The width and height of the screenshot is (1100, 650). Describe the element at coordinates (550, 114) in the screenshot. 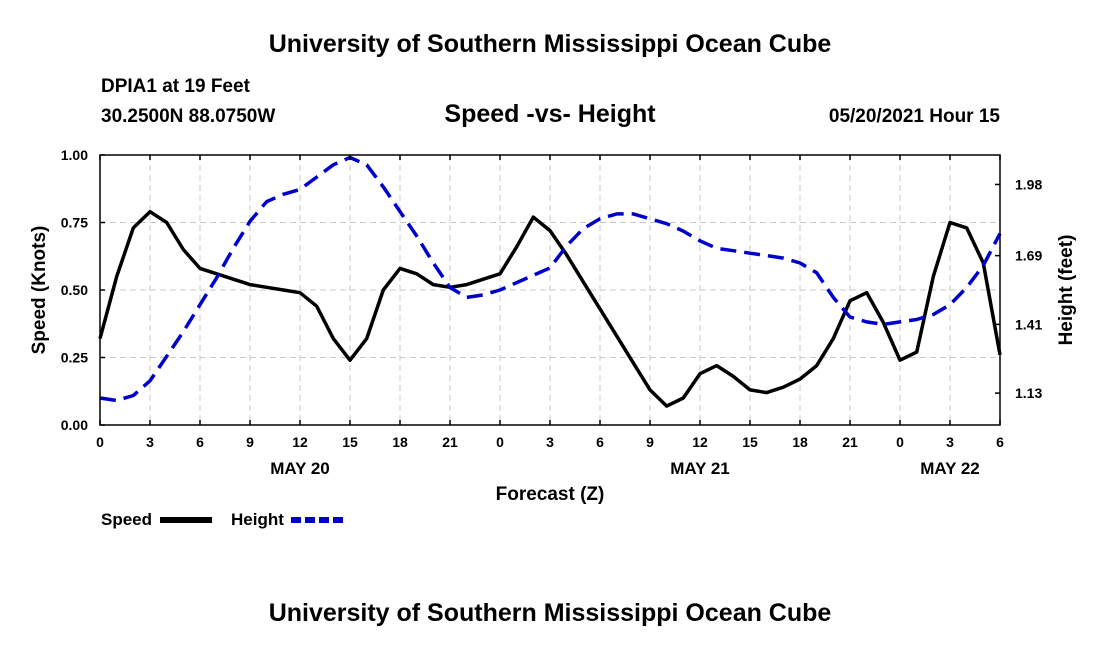

I see `chart-title: Speed -vs- Height` at that location.